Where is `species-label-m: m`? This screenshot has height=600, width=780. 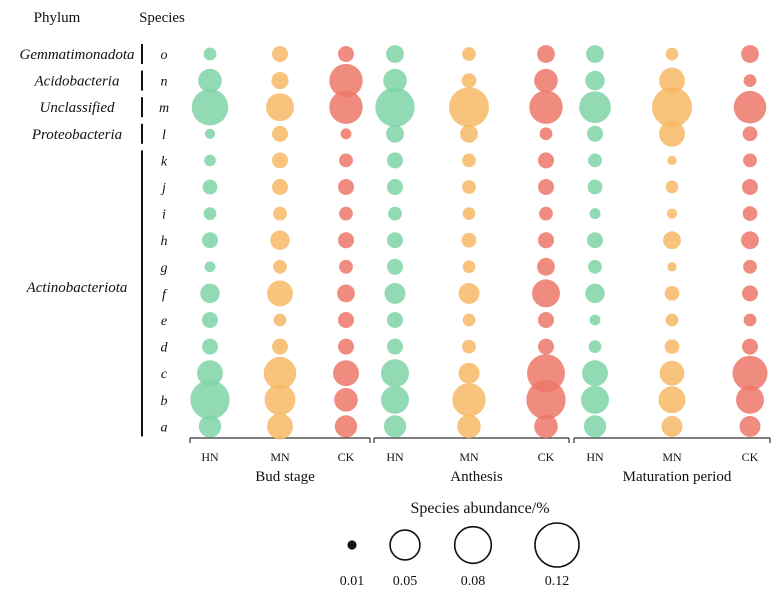
species-label-m: m is located at coordinates (164, 108).